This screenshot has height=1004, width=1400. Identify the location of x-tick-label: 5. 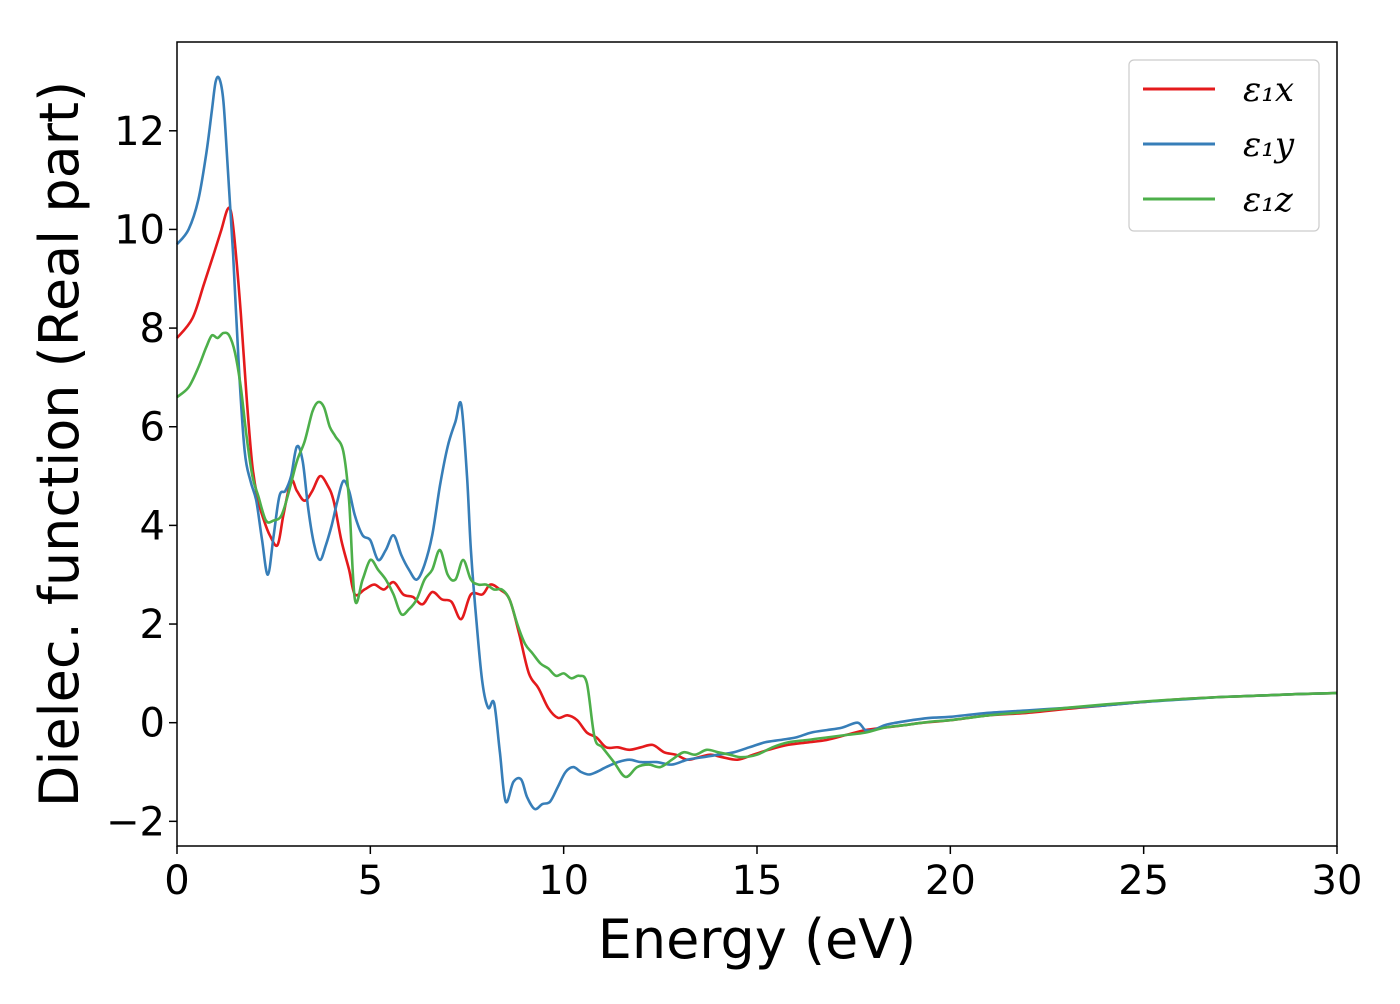
(370, 881).